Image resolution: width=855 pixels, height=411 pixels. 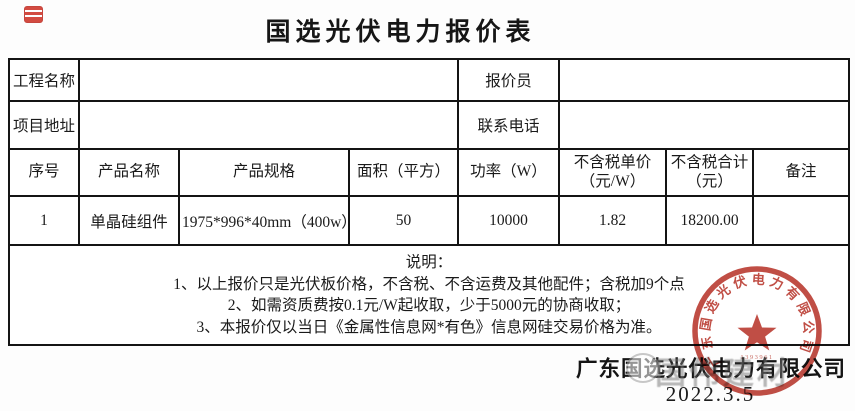 What do you see at coordinates (268, 125) in the screenshot?
I see `address-value` at bounding box center [268, 125].